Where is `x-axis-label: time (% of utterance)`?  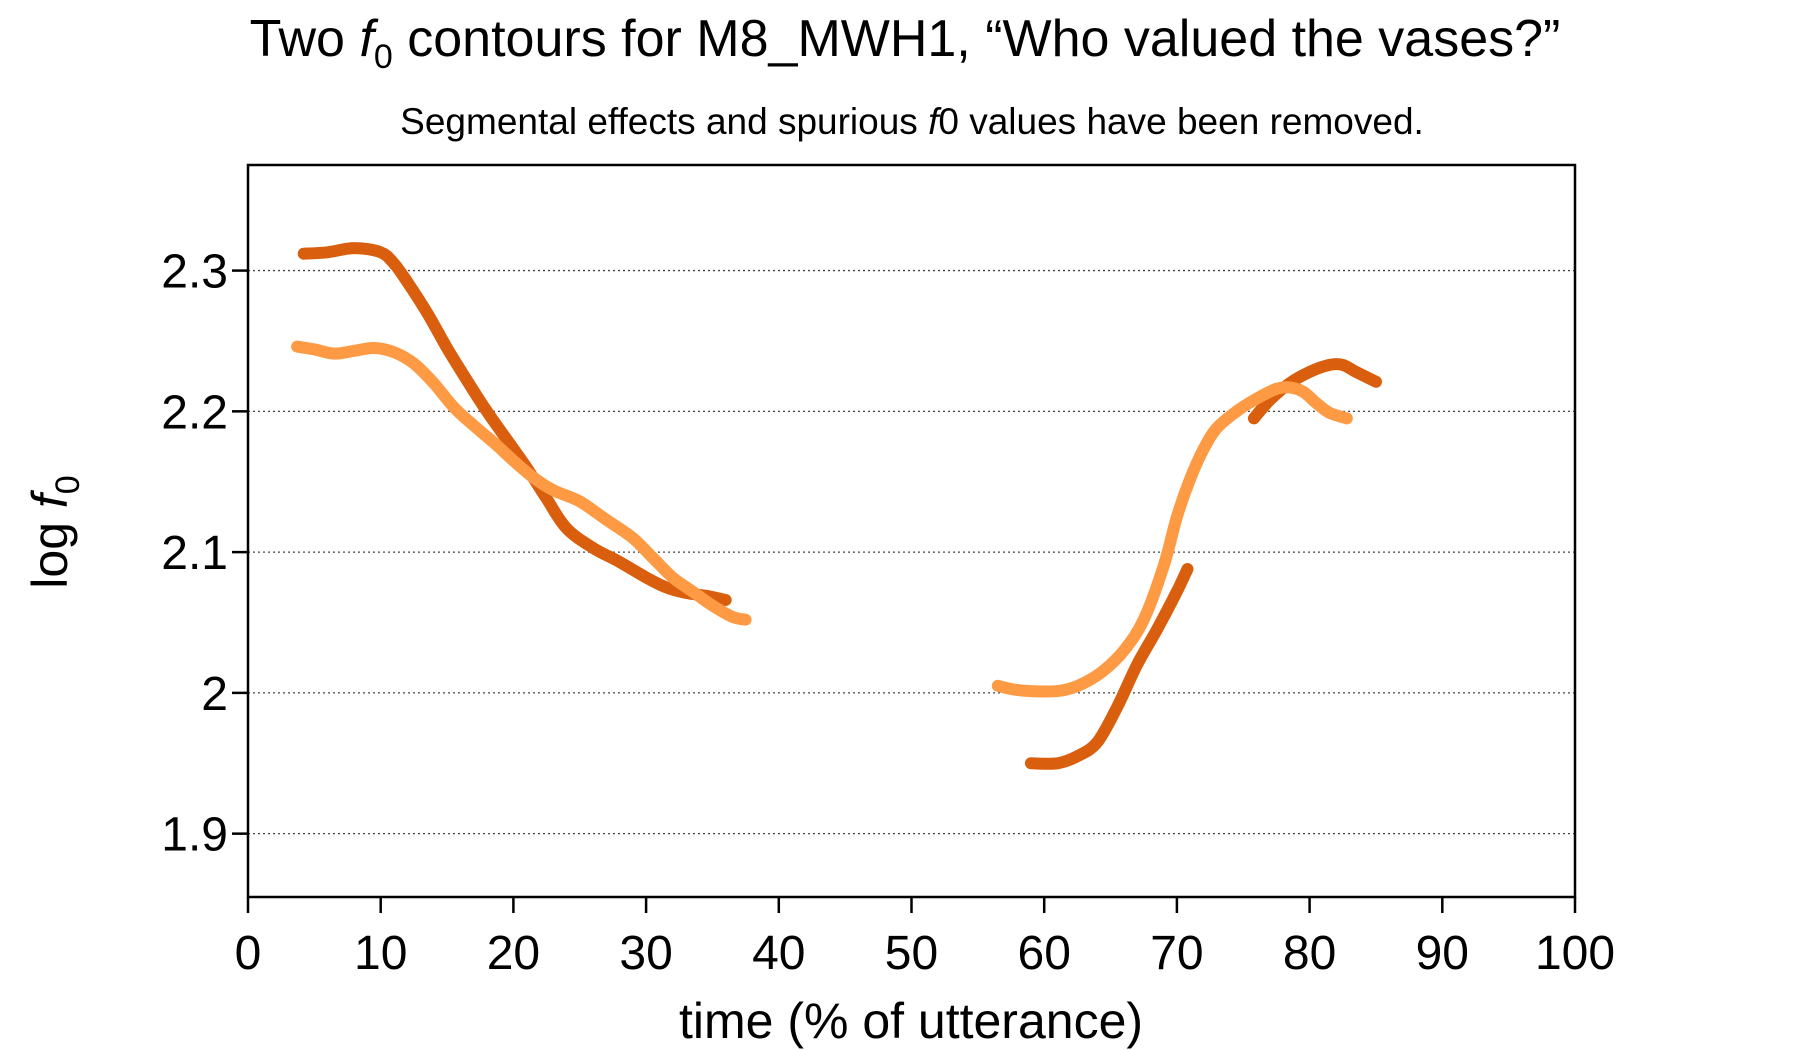 x-axis-label: time (% of utterance) is located at coordinates (911, 1021).